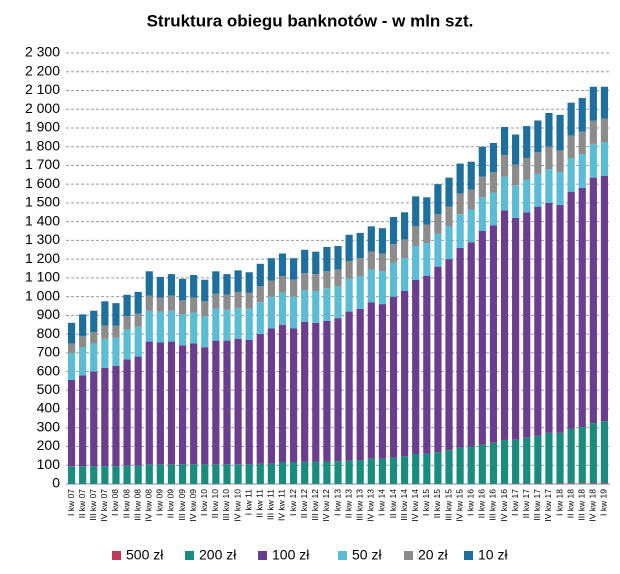 The image size is (620, 574). Describe the element at coordinates (271, 504) in the screenshot. I see `x-tick-label: III kw 11` at that location.